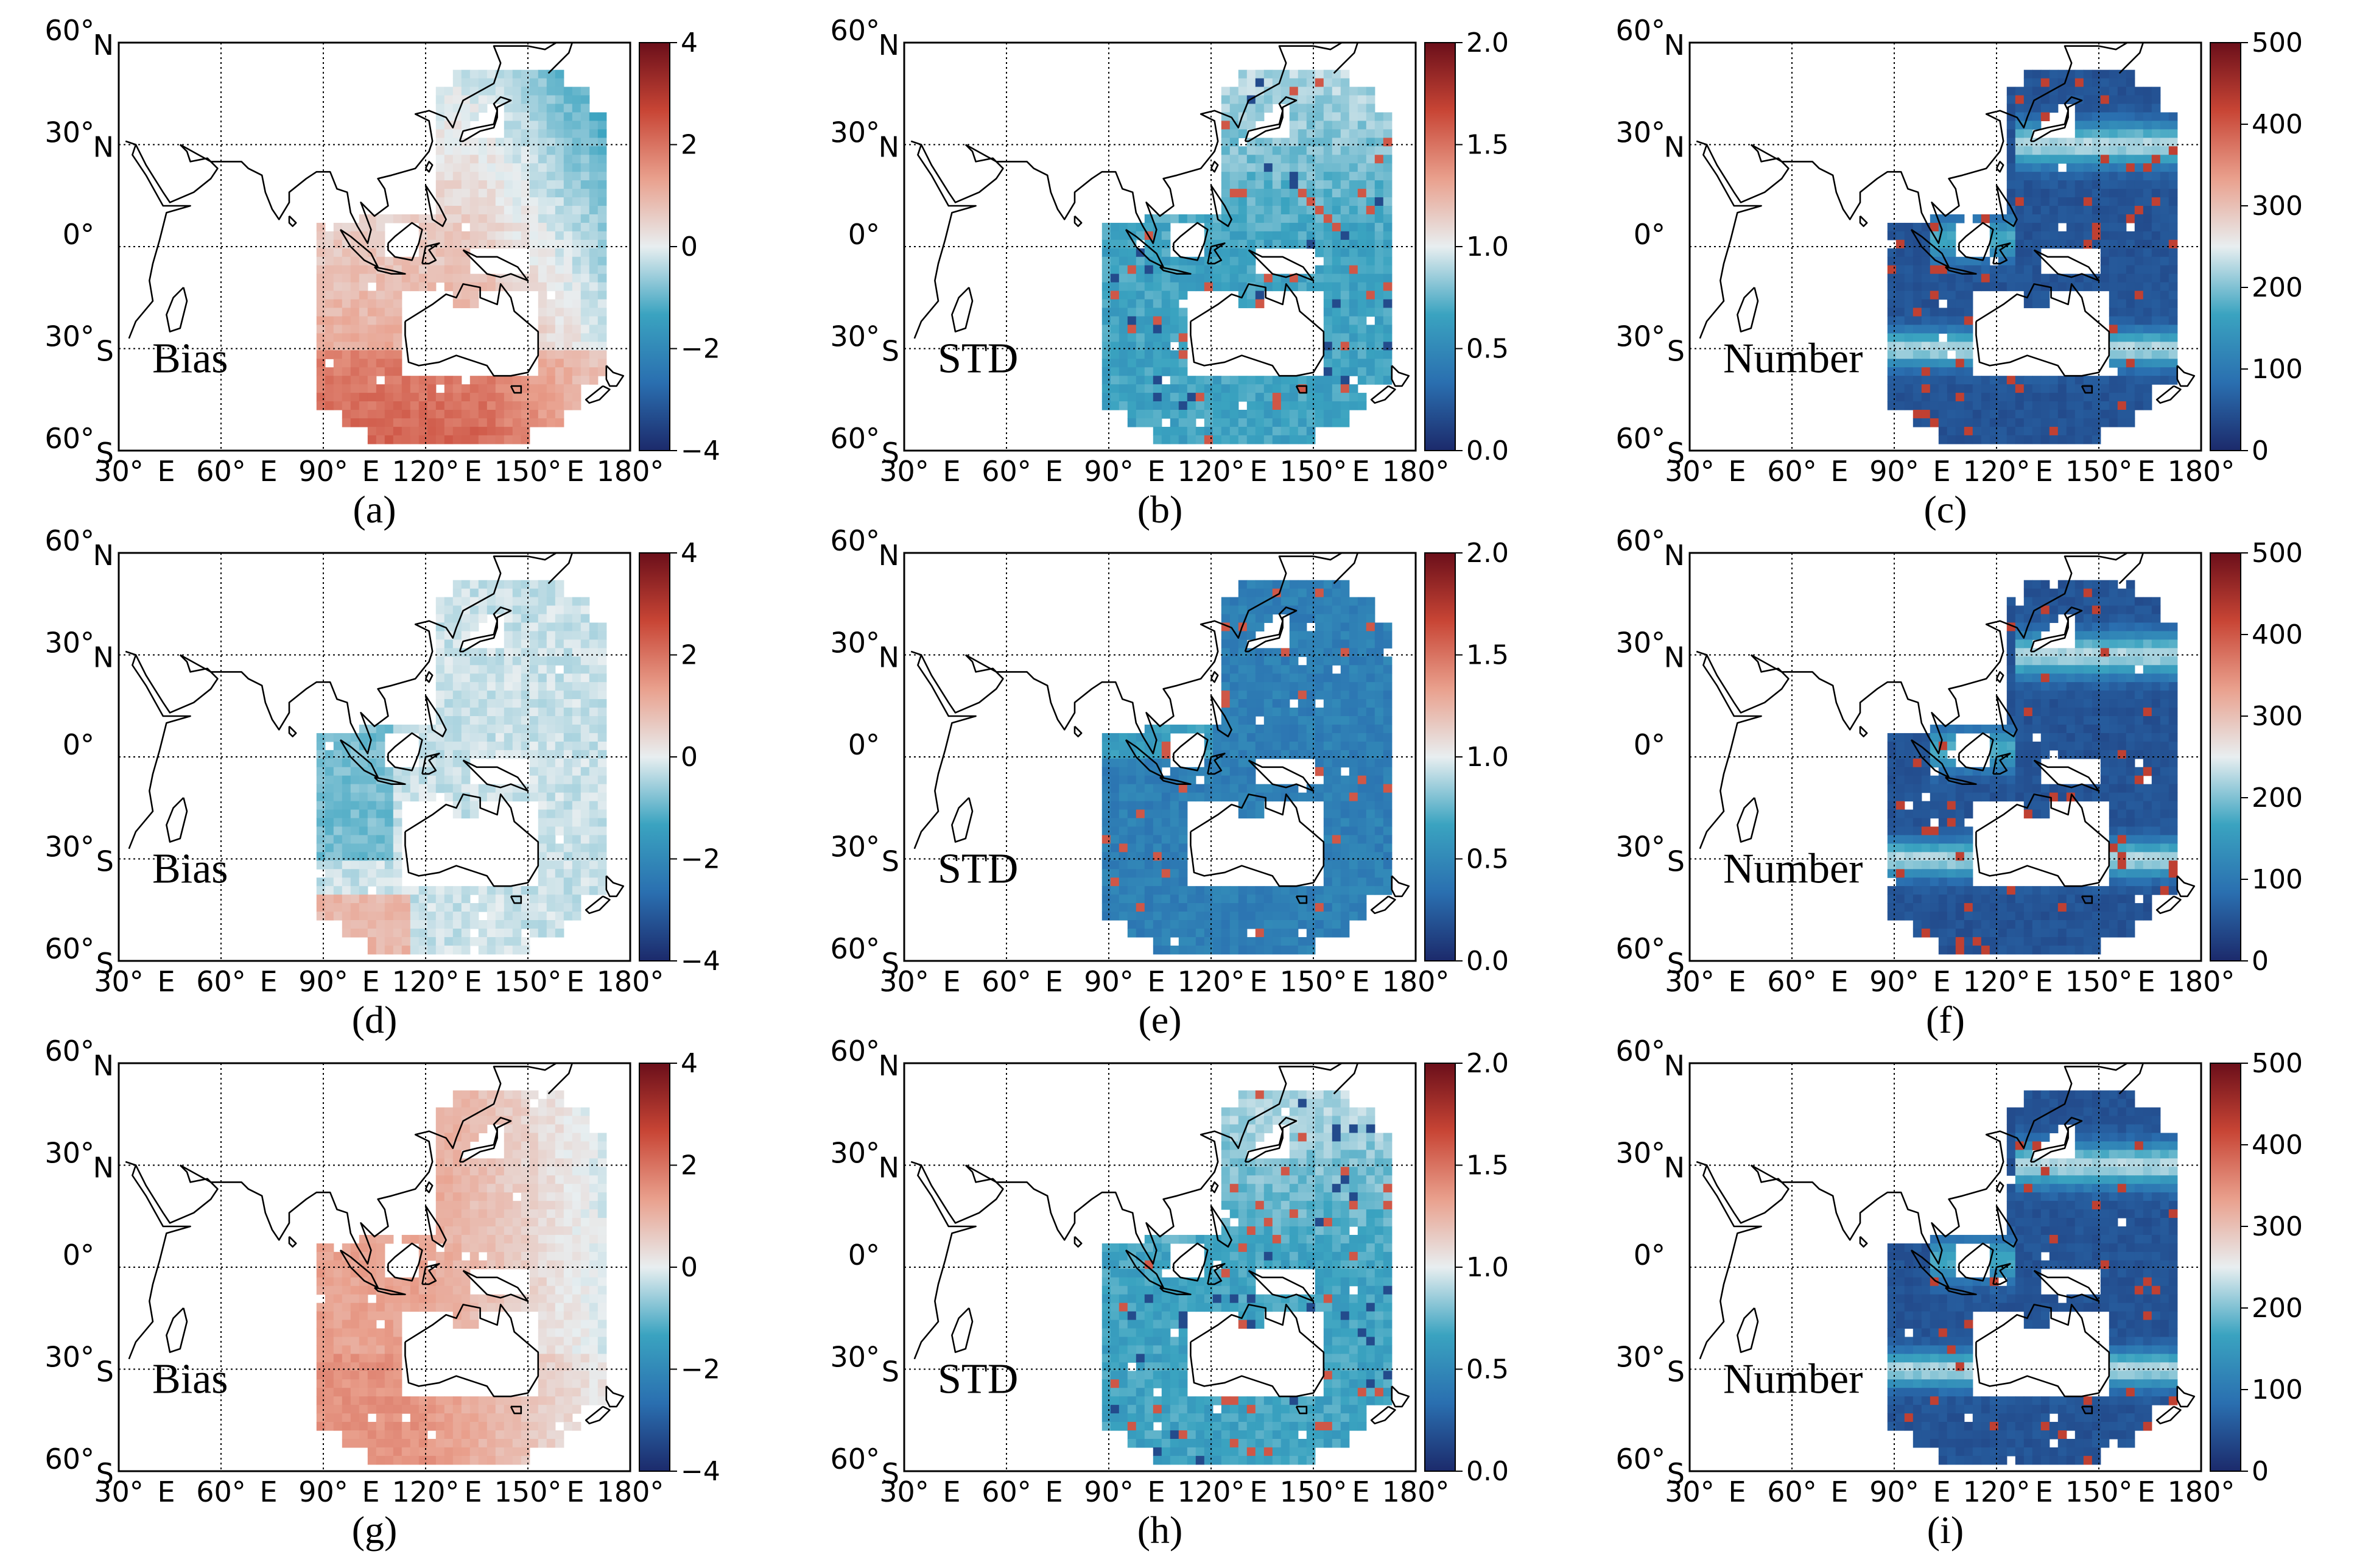 The height and width of the screenshot is (1568, 2357). I want to click on panel-label: (a), so click(375, 510).